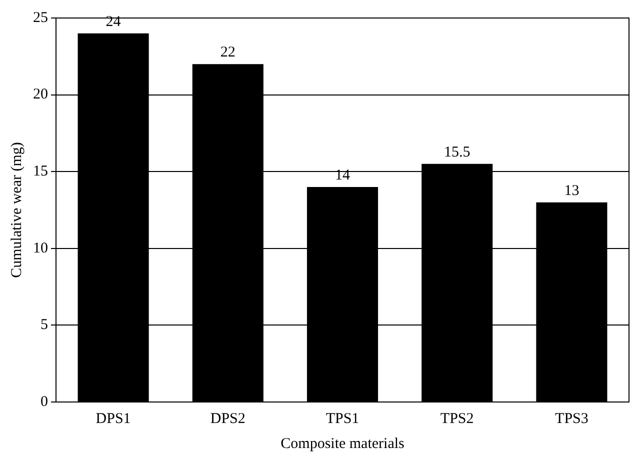  I want to click on y-tick-label: 15, so click(40, 172).